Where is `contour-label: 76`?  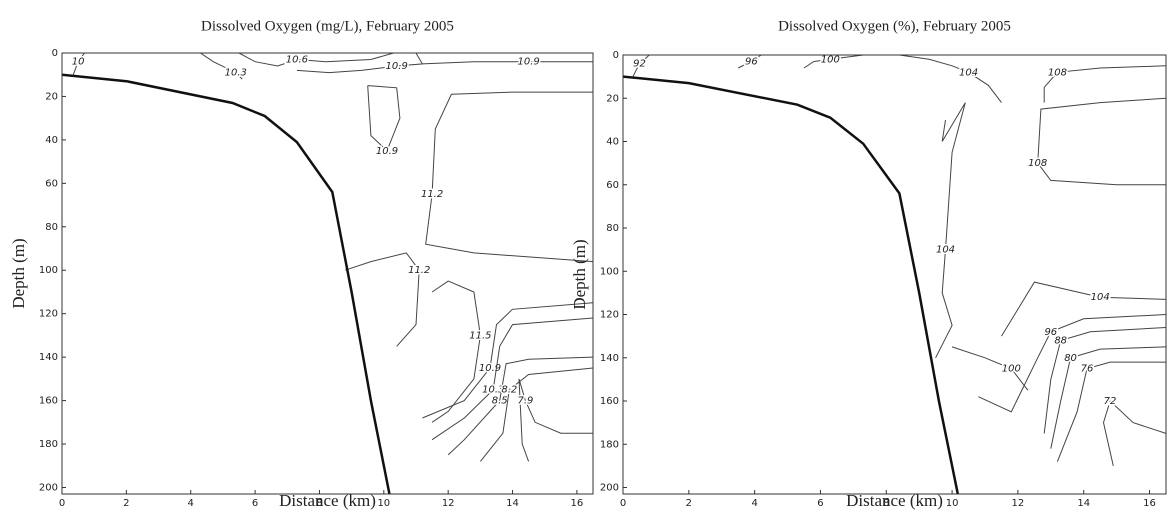 contour-label: 76 is located at coordinates (1087, 369).